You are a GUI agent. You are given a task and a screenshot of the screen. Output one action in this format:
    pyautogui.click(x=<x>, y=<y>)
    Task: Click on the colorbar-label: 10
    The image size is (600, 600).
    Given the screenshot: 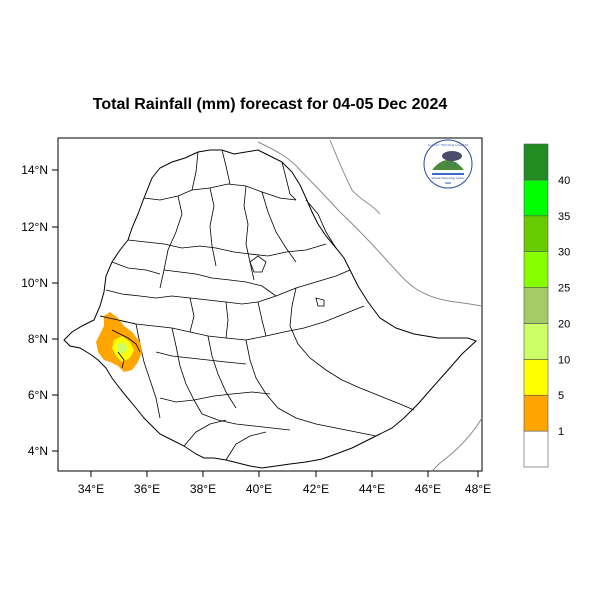 What is the action you would take?
    pyautogui.click(x=564, y=360)
    